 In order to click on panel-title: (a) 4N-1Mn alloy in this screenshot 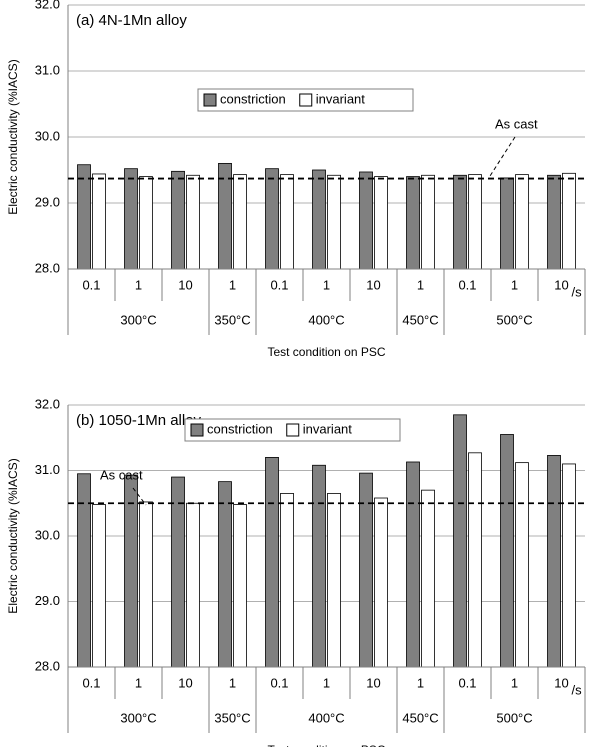, I will do `click(131, 20)`.